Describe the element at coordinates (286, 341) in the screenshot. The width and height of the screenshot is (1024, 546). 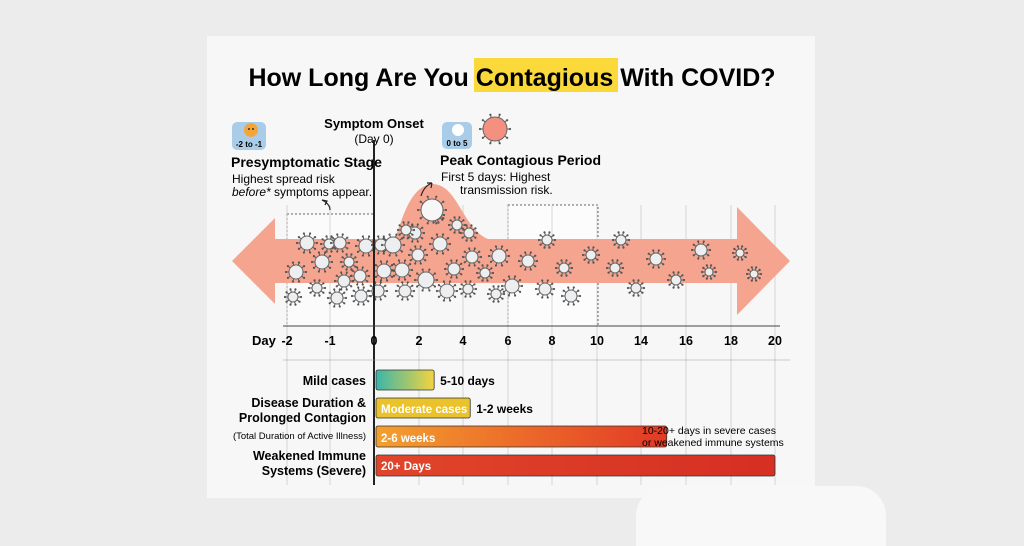
I see `tick-label: -2` at that location.